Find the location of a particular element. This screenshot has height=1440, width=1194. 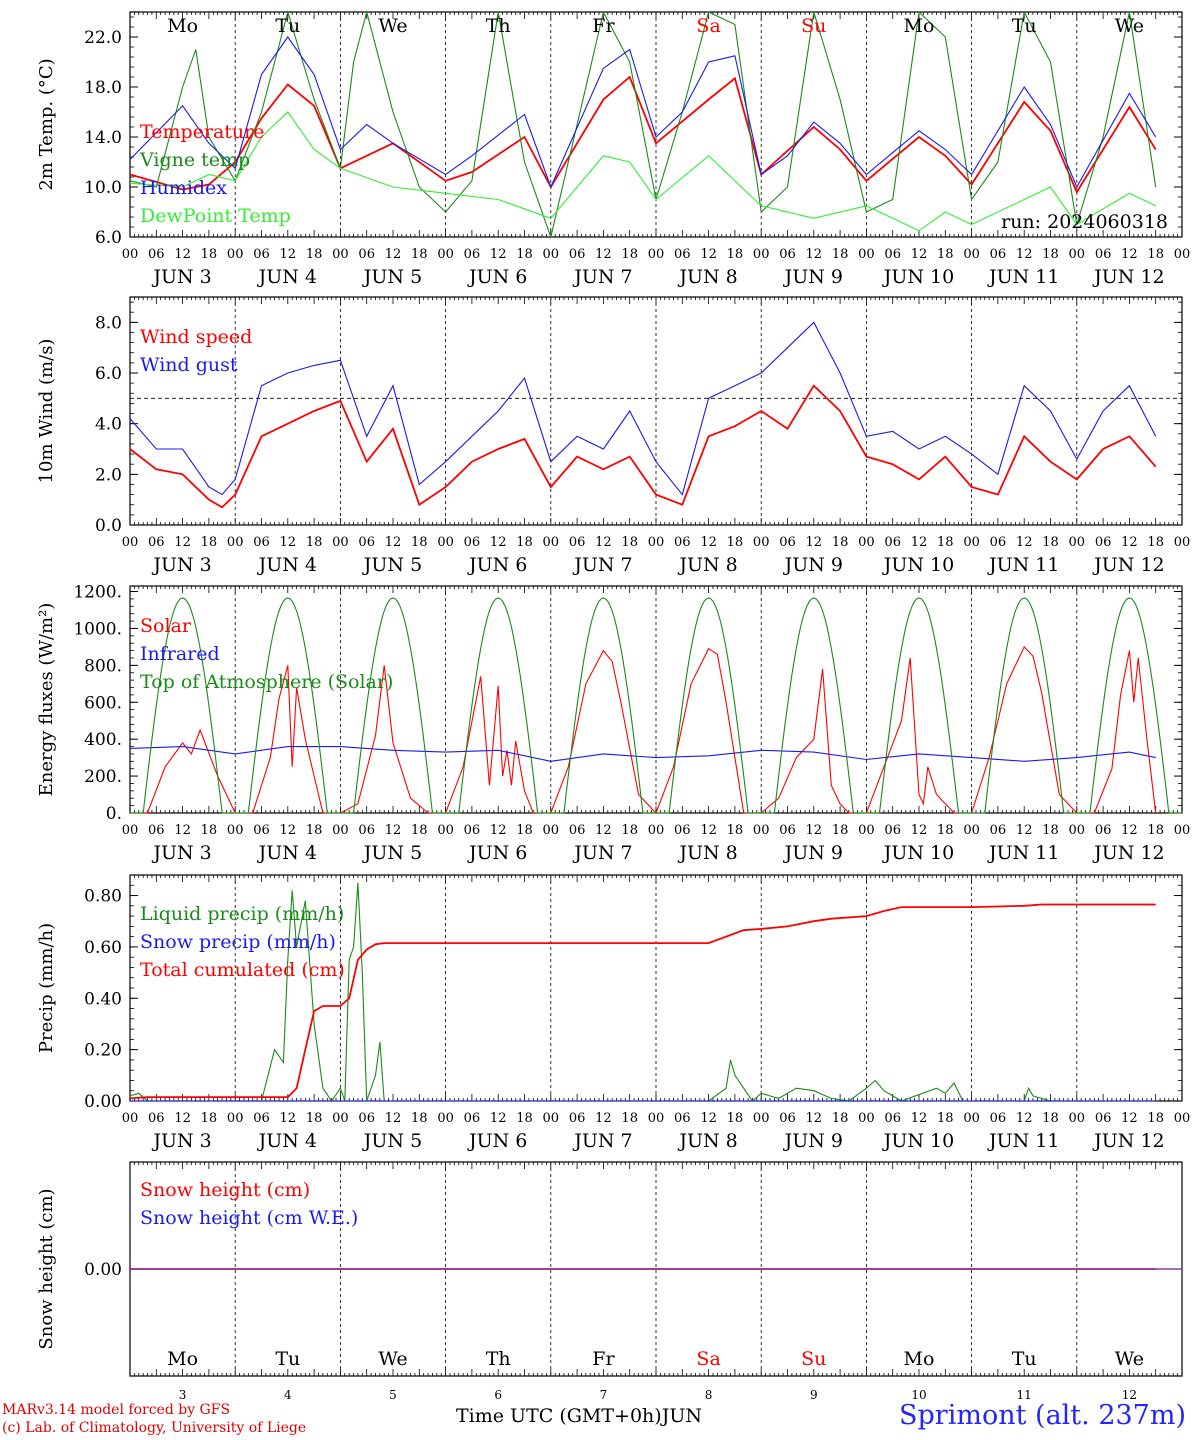

y-tick-label: 400. is located at coordinates (103, 740).